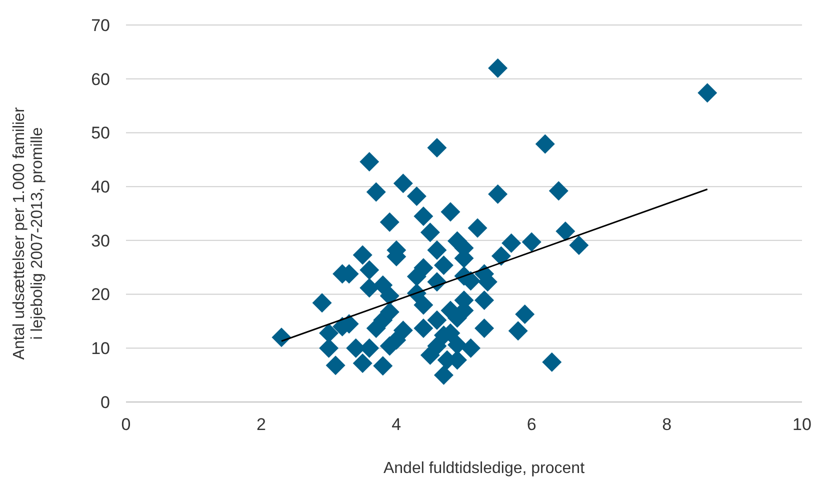 Image resolution: width=816 pixels, height=479 pixels. What do you see at coordinates (261, 424) in the screenshot?
I see `x-tick-label: 2` at bounding box center [261, 424].